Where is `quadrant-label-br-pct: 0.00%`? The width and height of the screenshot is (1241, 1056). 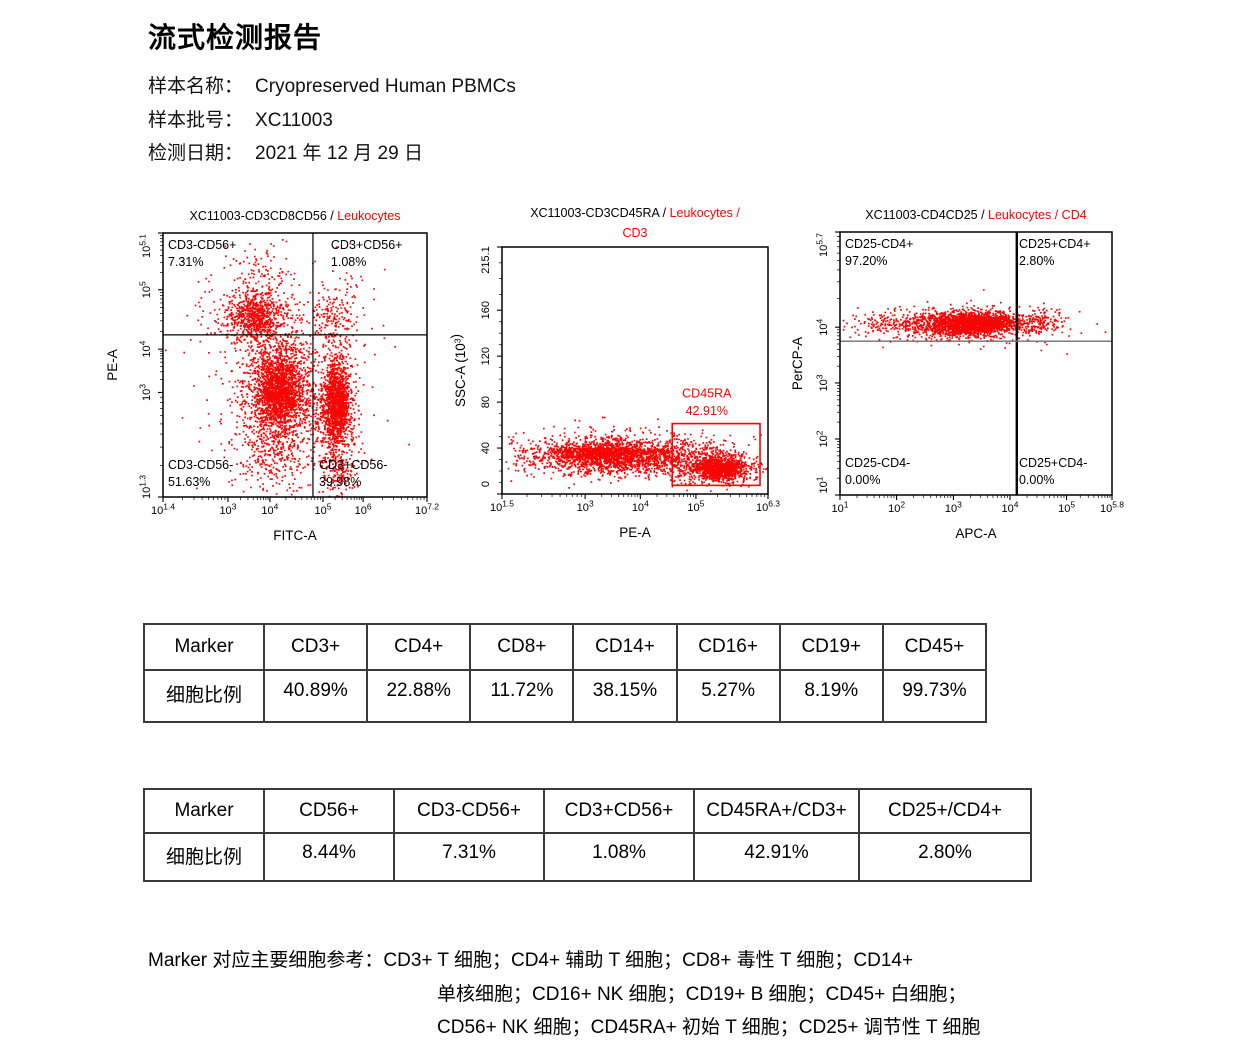
quadrant-label-br-pct: 0.00% is located at coordinates (1036, 480).